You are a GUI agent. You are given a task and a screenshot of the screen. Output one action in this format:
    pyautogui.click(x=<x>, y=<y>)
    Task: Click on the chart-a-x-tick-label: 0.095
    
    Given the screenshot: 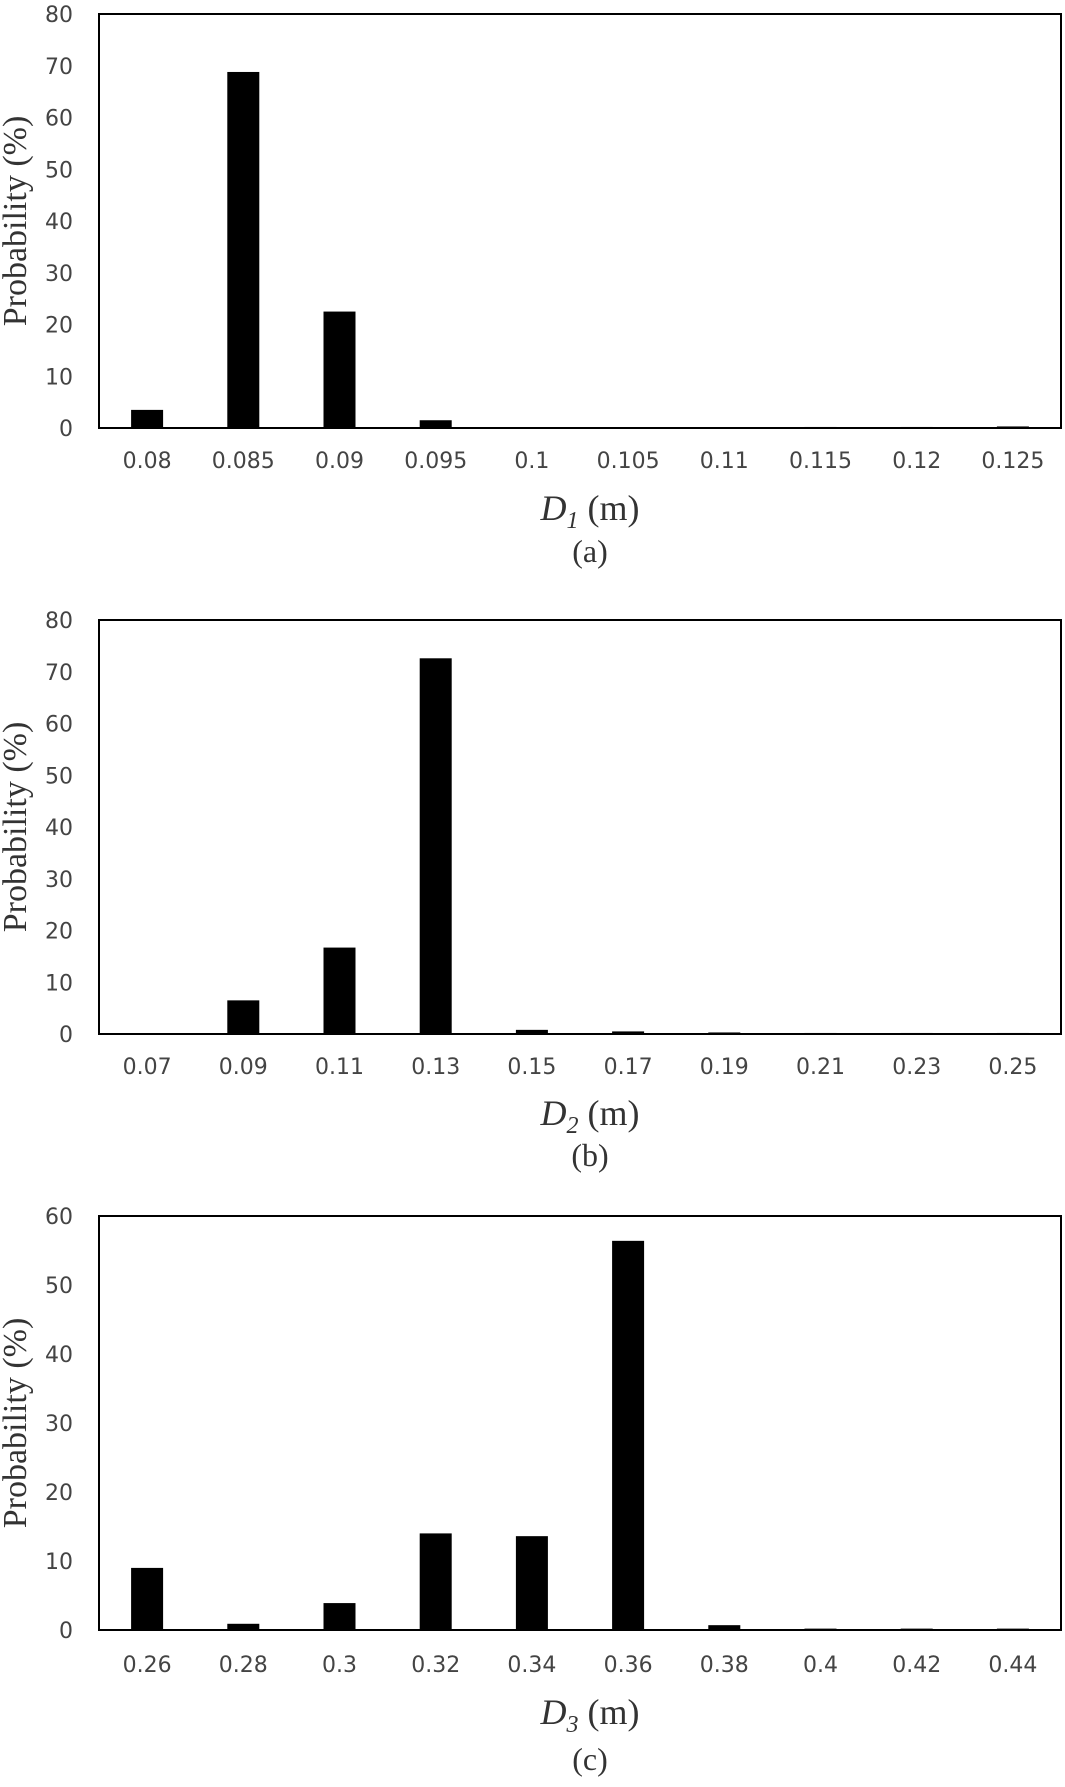 What is the action you would take?
    pyautogui.click(x=435, y=461)
    